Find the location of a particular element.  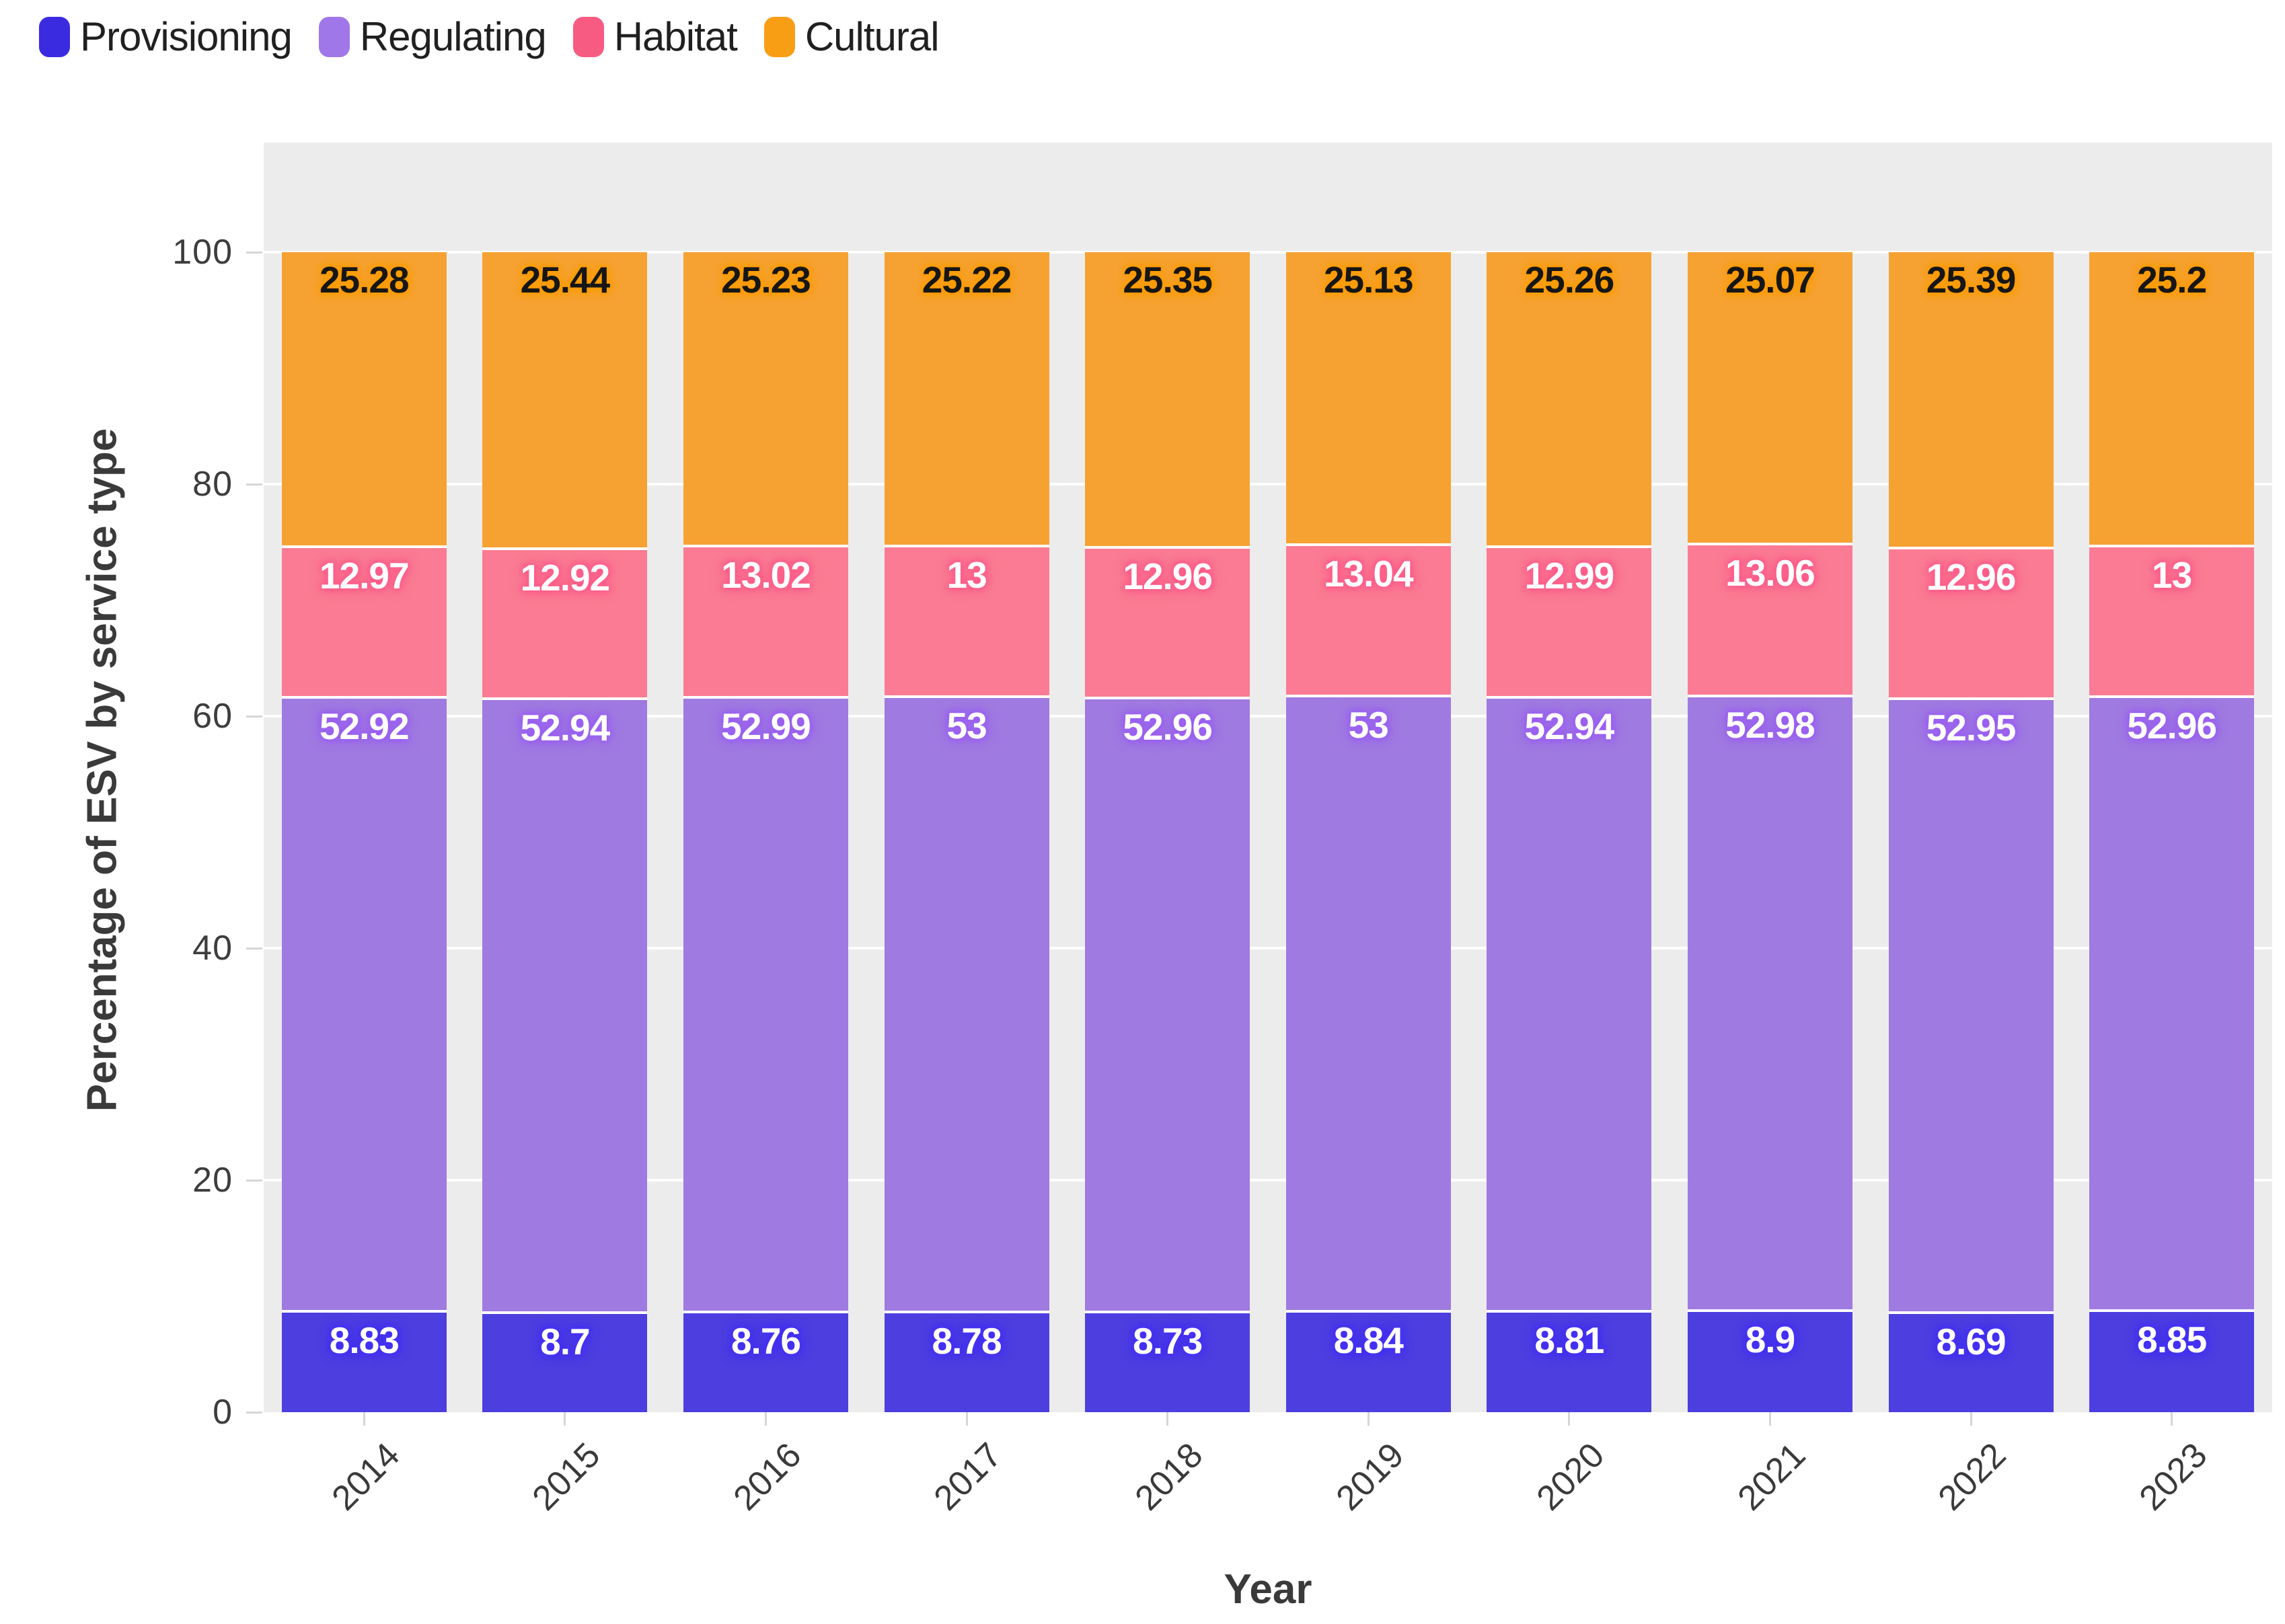

x-tick-mark-2021 is located at coordinates (1770, 1419).